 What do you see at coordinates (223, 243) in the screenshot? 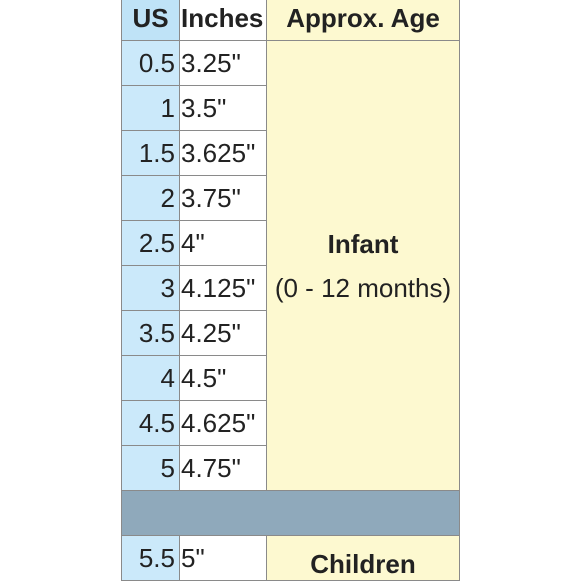
I see `inches-cell: 4"` at bounding box center [223, 243].